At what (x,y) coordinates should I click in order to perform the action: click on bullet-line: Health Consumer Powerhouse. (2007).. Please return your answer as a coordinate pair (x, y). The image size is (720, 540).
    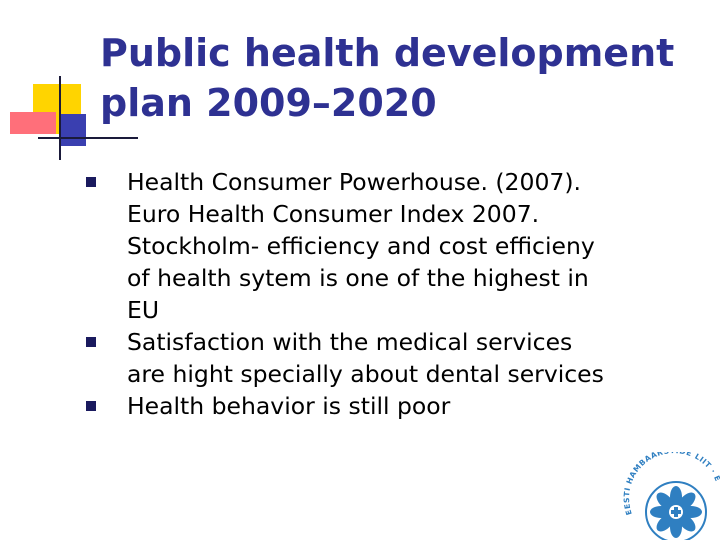
    Looking at the image, I should click on (354, 182).